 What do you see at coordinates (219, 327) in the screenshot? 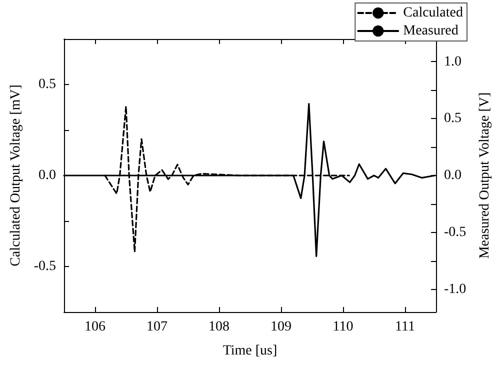
I see `x-tick-label: 108` at bounding box center [219, 327].